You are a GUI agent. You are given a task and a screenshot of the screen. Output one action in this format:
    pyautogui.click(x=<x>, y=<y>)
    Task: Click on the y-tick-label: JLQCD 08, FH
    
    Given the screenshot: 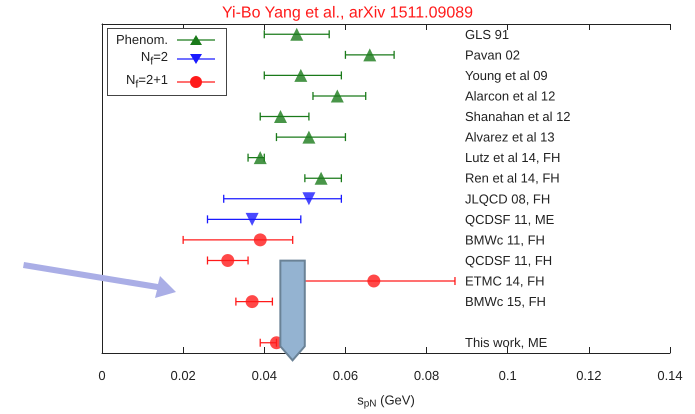 What is the action you would take?
    pyautogui.click(x=507, y=198)
    